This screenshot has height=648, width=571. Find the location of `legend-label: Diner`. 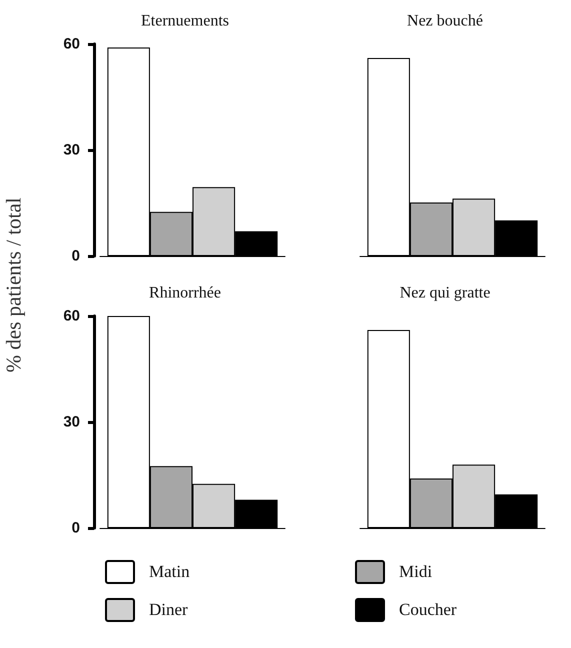

legend-label: Diner is located at coordinates (168, 610).